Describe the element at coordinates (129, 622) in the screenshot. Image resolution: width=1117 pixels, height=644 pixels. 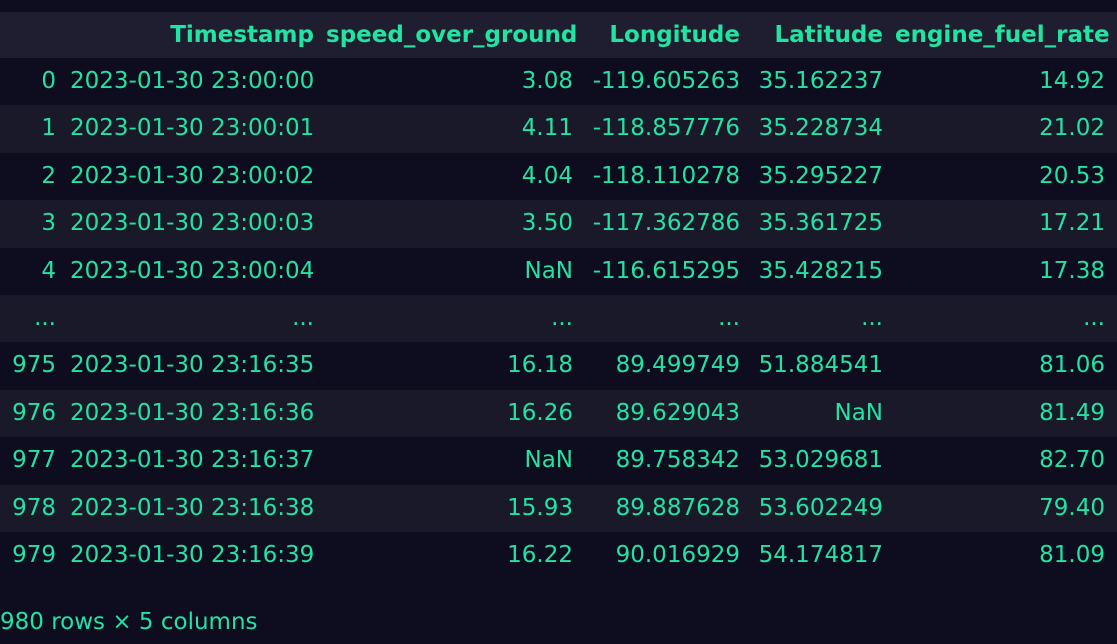
I see `table-summary: 980 rows × 5 columns` at that location.